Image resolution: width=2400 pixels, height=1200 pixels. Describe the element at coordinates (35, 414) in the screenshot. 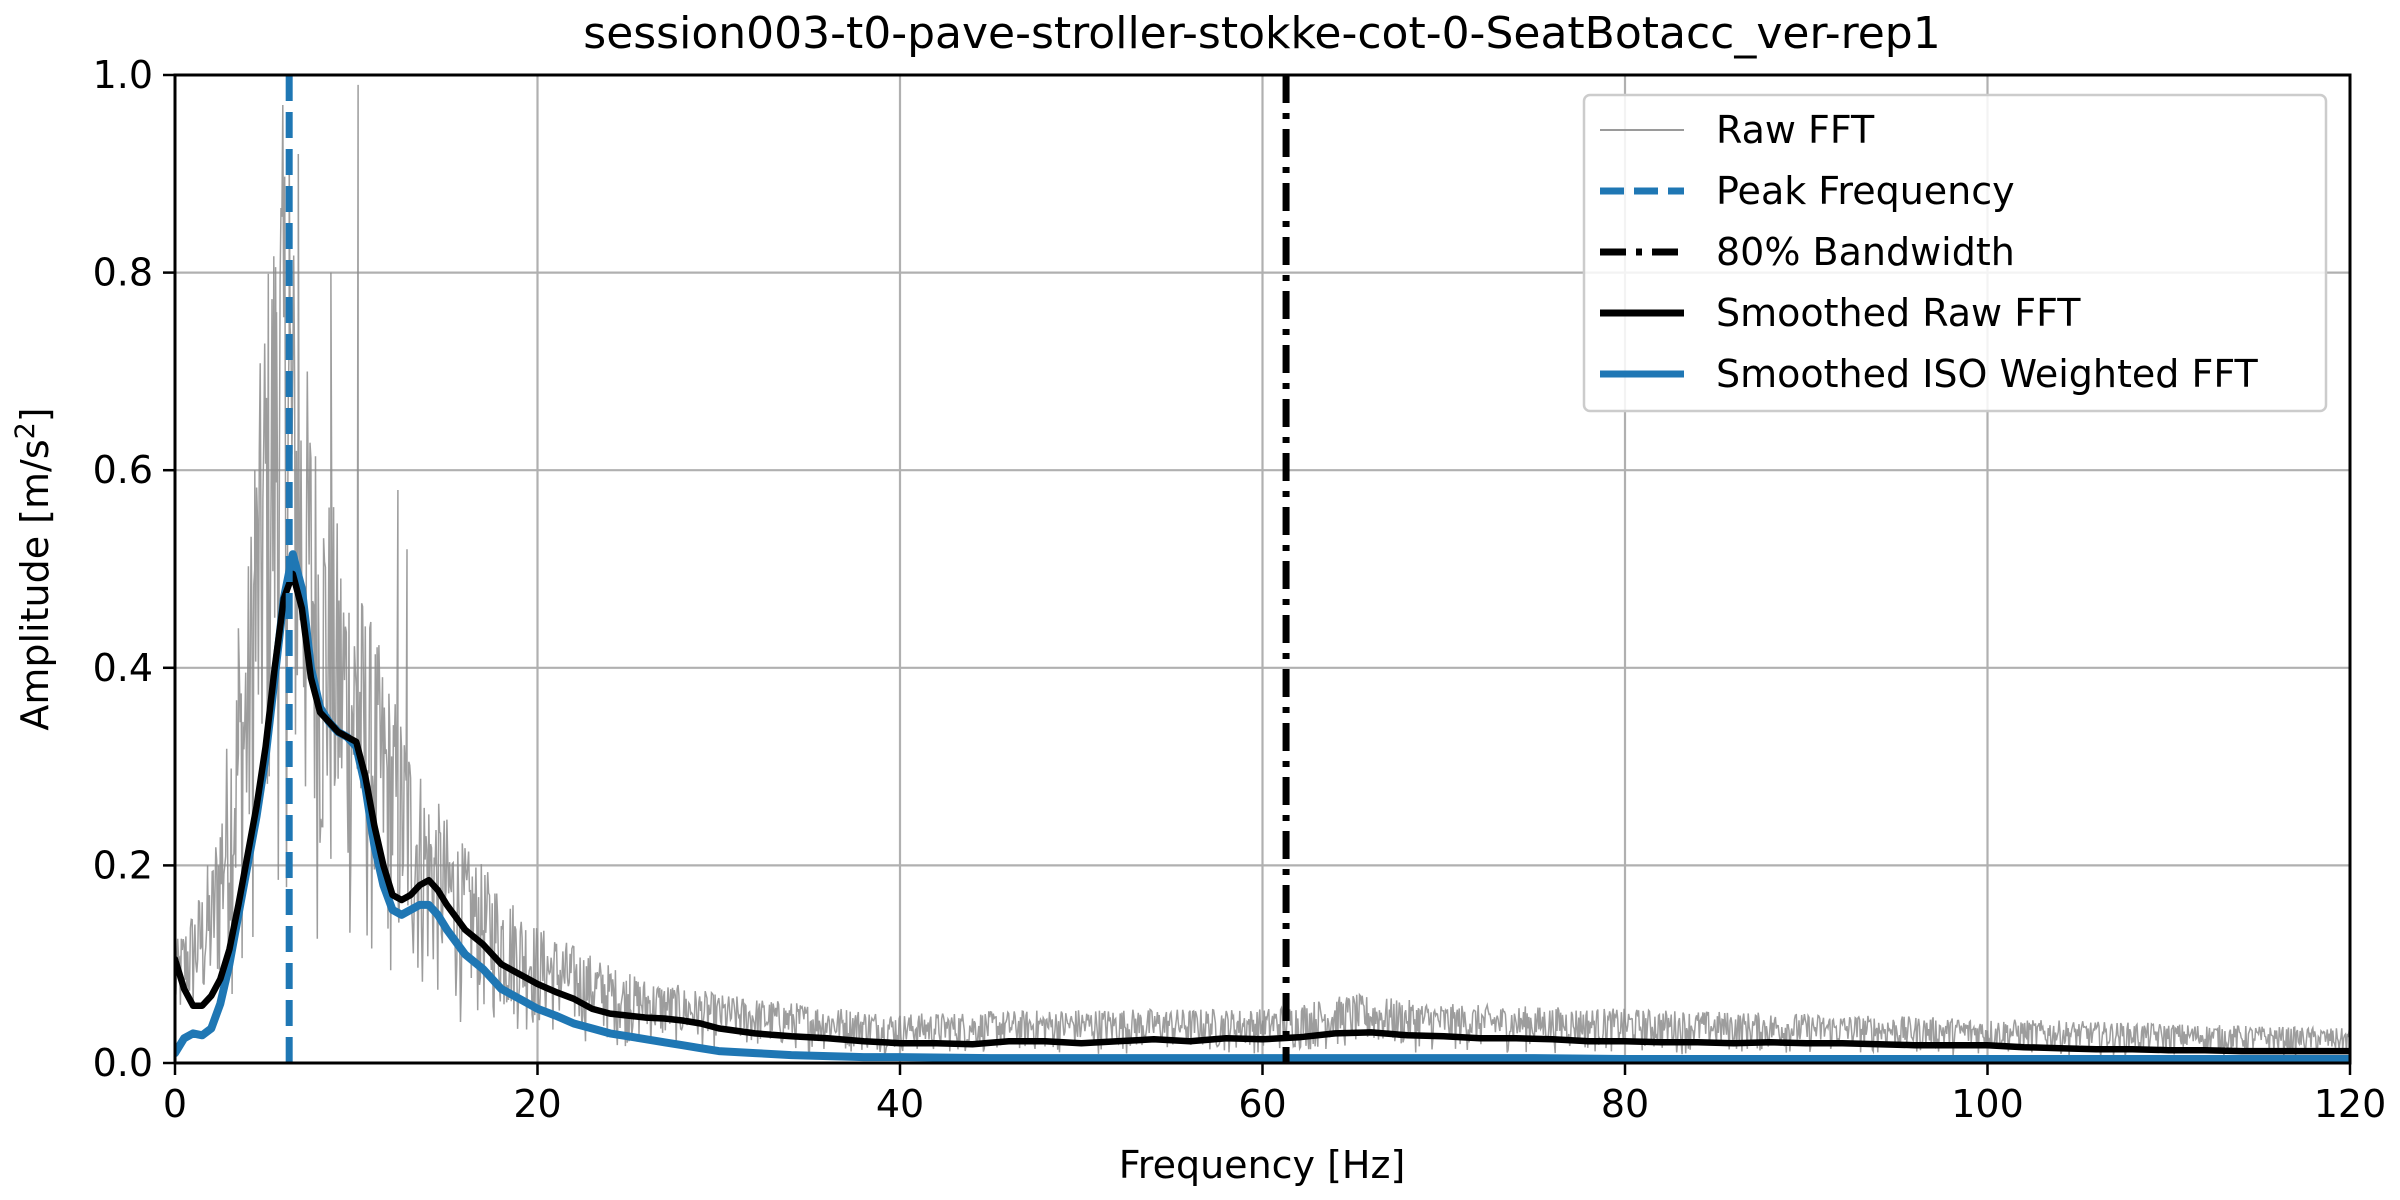

I see `y-axis-label-tail: ]` at that location.